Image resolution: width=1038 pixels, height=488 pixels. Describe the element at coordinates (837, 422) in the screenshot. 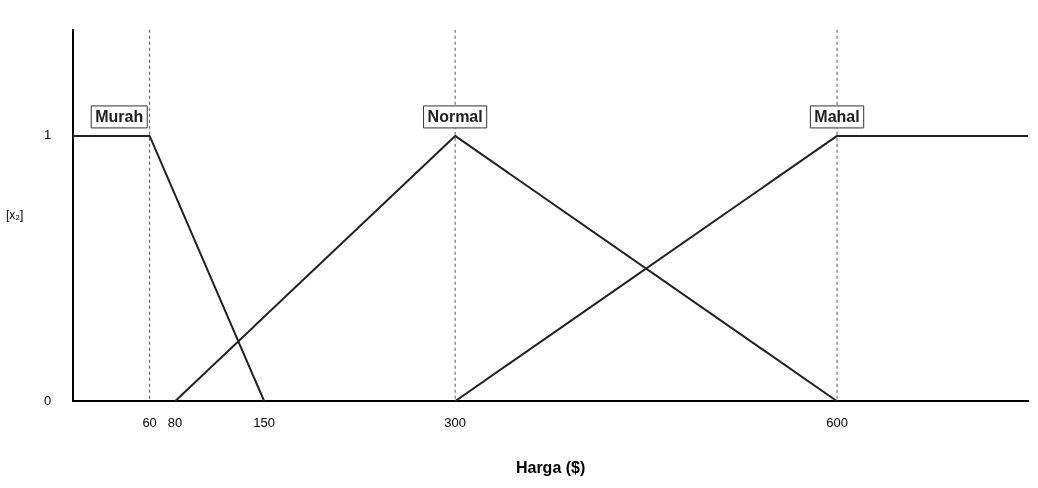

I see `x-tick-label: 600` at that location.